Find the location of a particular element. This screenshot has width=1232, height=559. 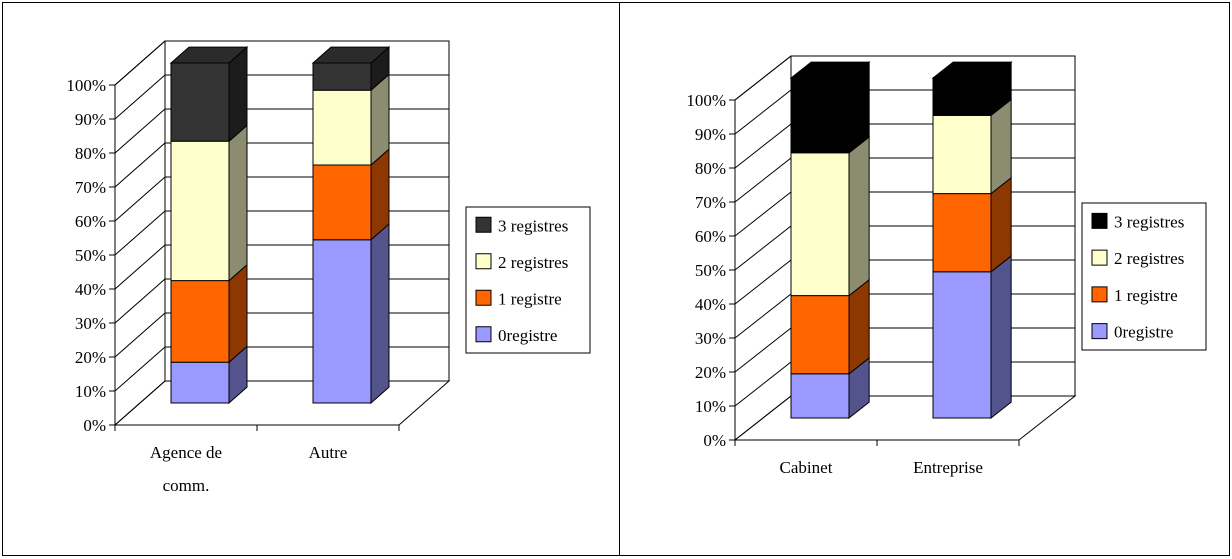

x-tick-label: Entreprise is located at coordinates (948, 467).